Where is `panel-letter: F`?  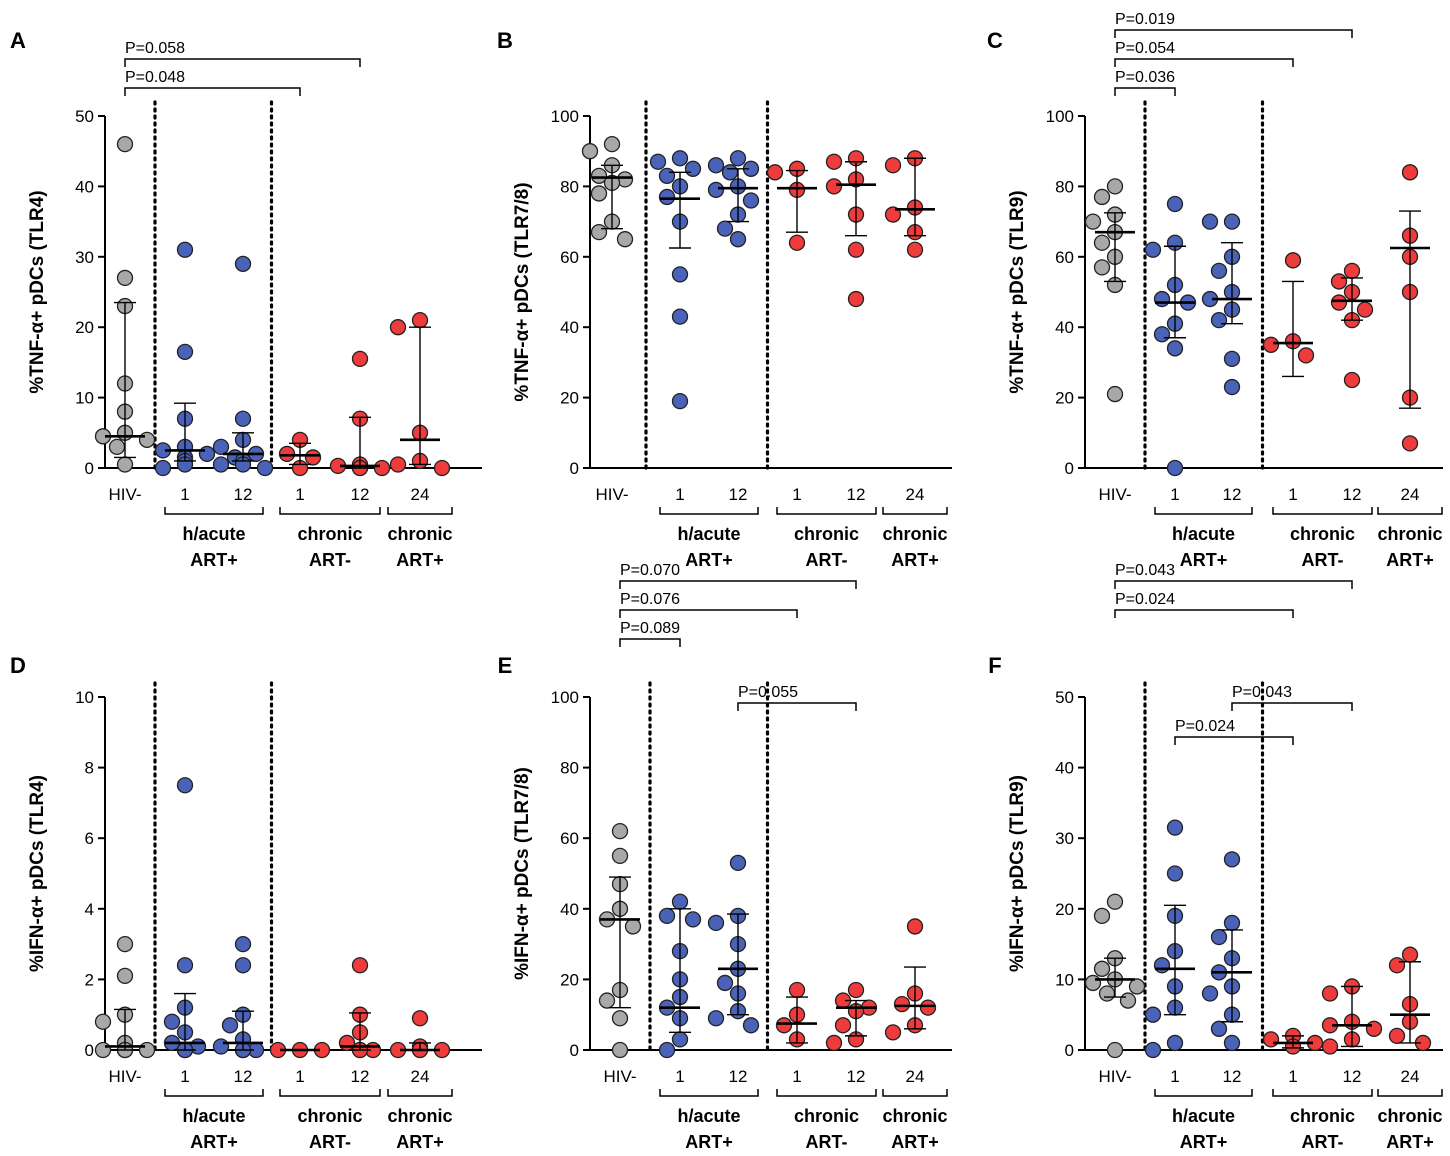
panel-letter: F is located at coordinates (994, 665).